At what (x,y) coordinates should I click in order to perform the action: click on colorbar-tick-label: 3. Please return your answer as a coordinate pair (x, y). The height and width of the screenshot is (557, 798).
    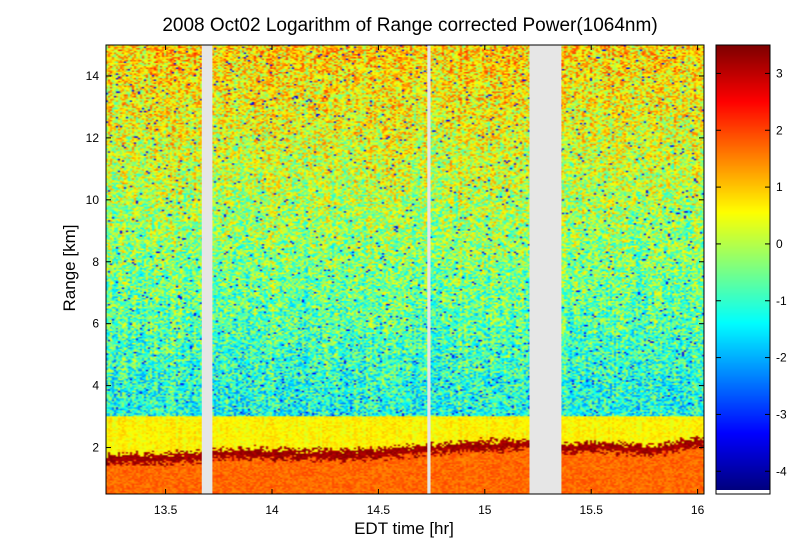
    Looking at the image, I should click on (779, 73).